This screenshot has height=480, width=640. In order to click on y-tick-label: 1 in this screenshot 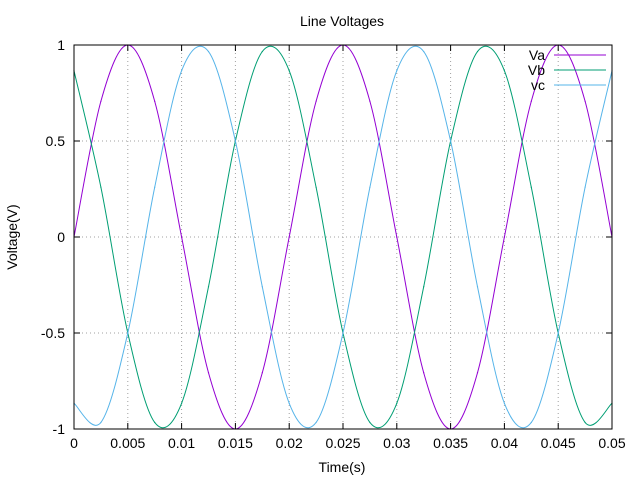, I will do `click(61, 45)`.